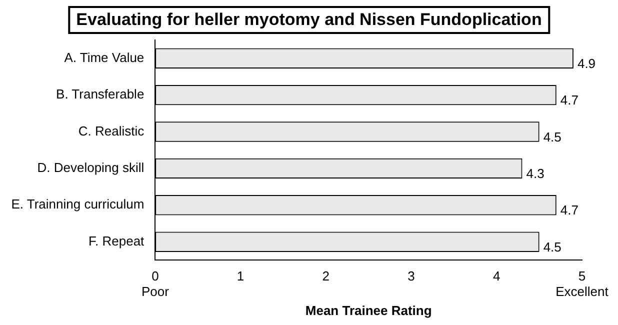  What do you see at coordinates (77, 204) in the screenshot?
I see `y-tick-label: E. Trainning curriculum` at bounding box center [77, 204].